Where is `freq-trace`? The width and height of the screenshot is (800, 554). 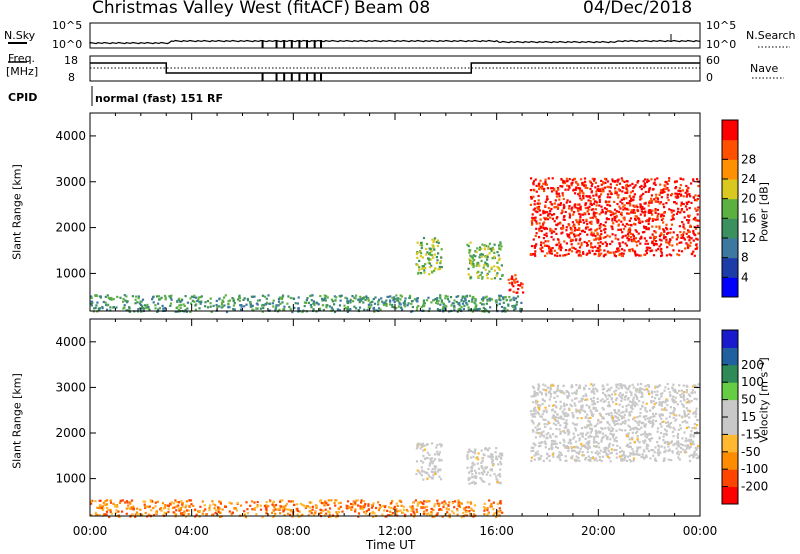 freq-trace is located at coordinates (395, 68).